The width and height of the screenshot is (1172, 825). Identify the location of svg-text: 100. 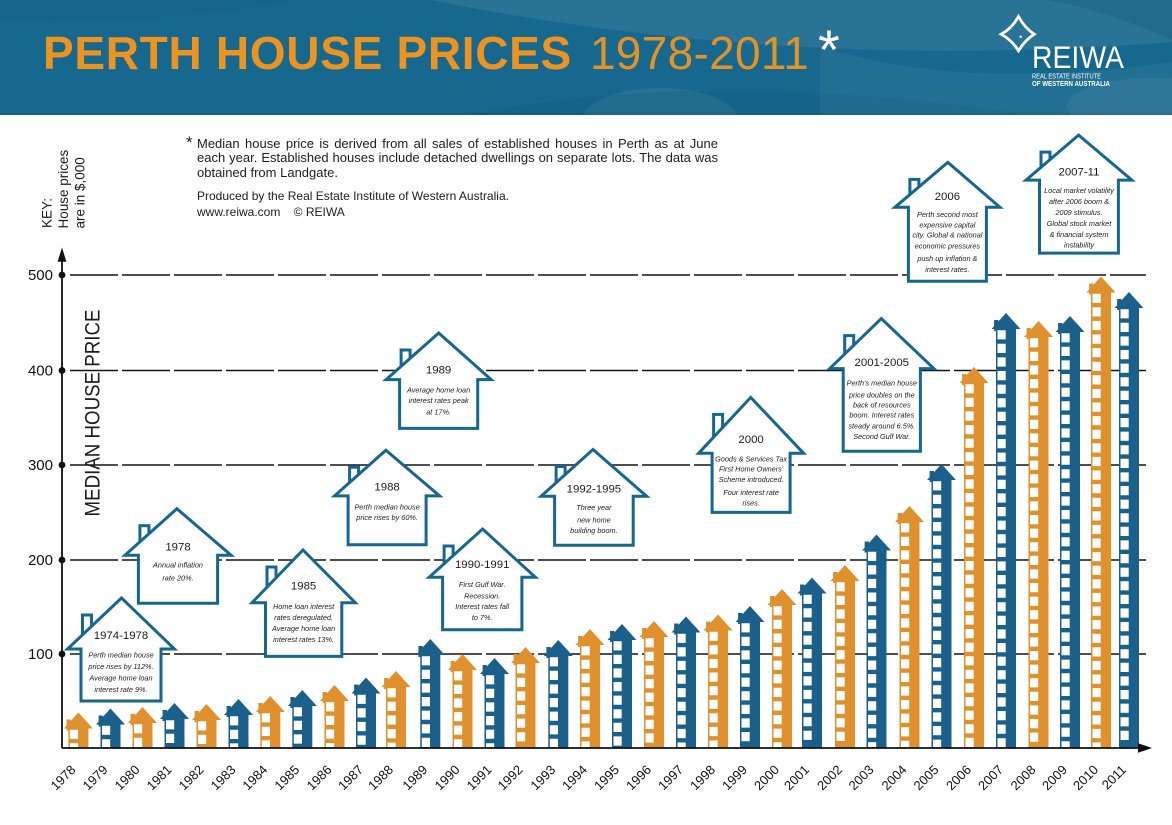
(40, 654).